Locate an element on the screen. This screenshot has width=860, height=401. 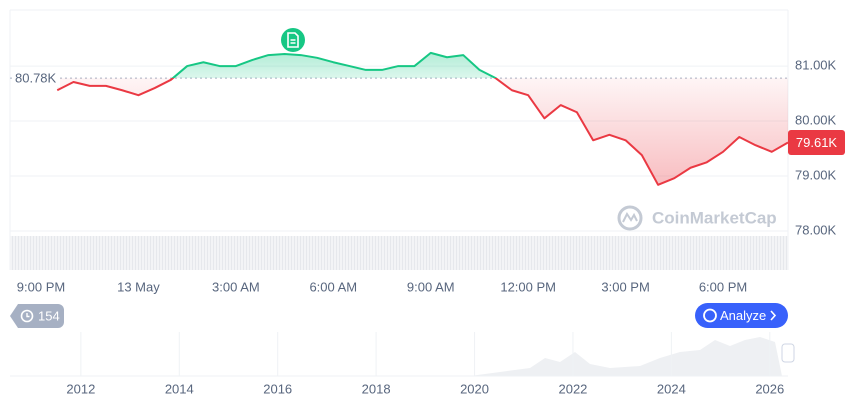
navigator is located at coordinates (402, 354).